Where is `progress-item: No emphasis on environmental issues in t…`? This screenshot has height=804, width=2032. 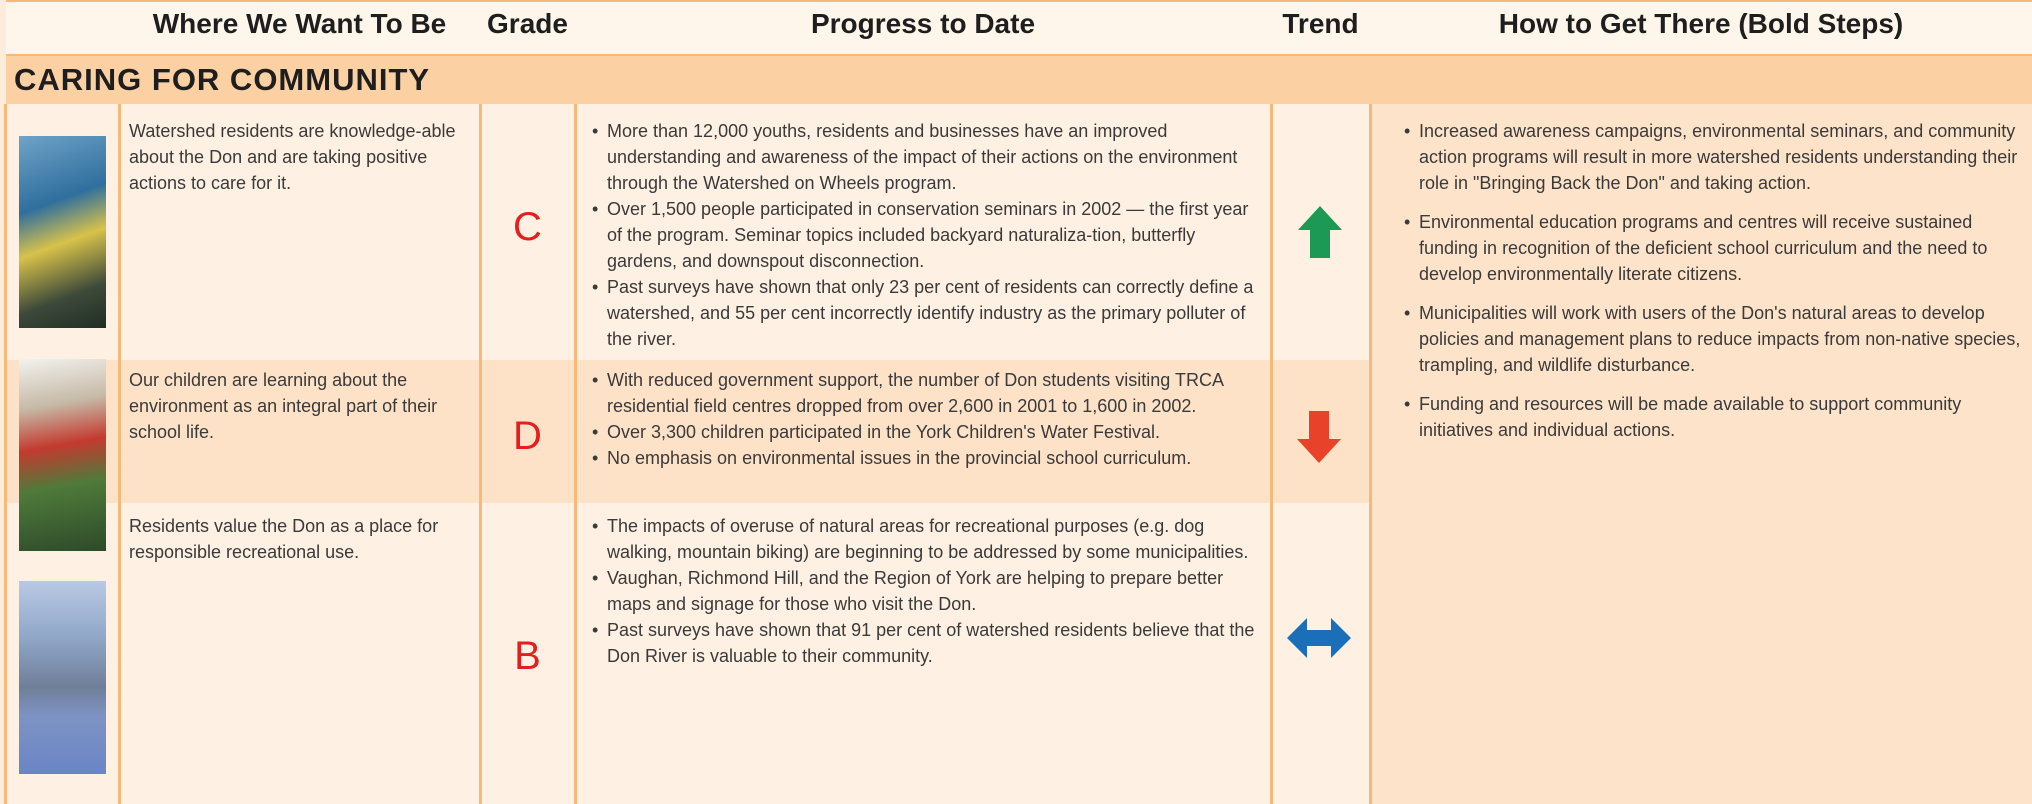
progress-item: No emphasis on environmental issues in t… is located at coordinates (924, 458).